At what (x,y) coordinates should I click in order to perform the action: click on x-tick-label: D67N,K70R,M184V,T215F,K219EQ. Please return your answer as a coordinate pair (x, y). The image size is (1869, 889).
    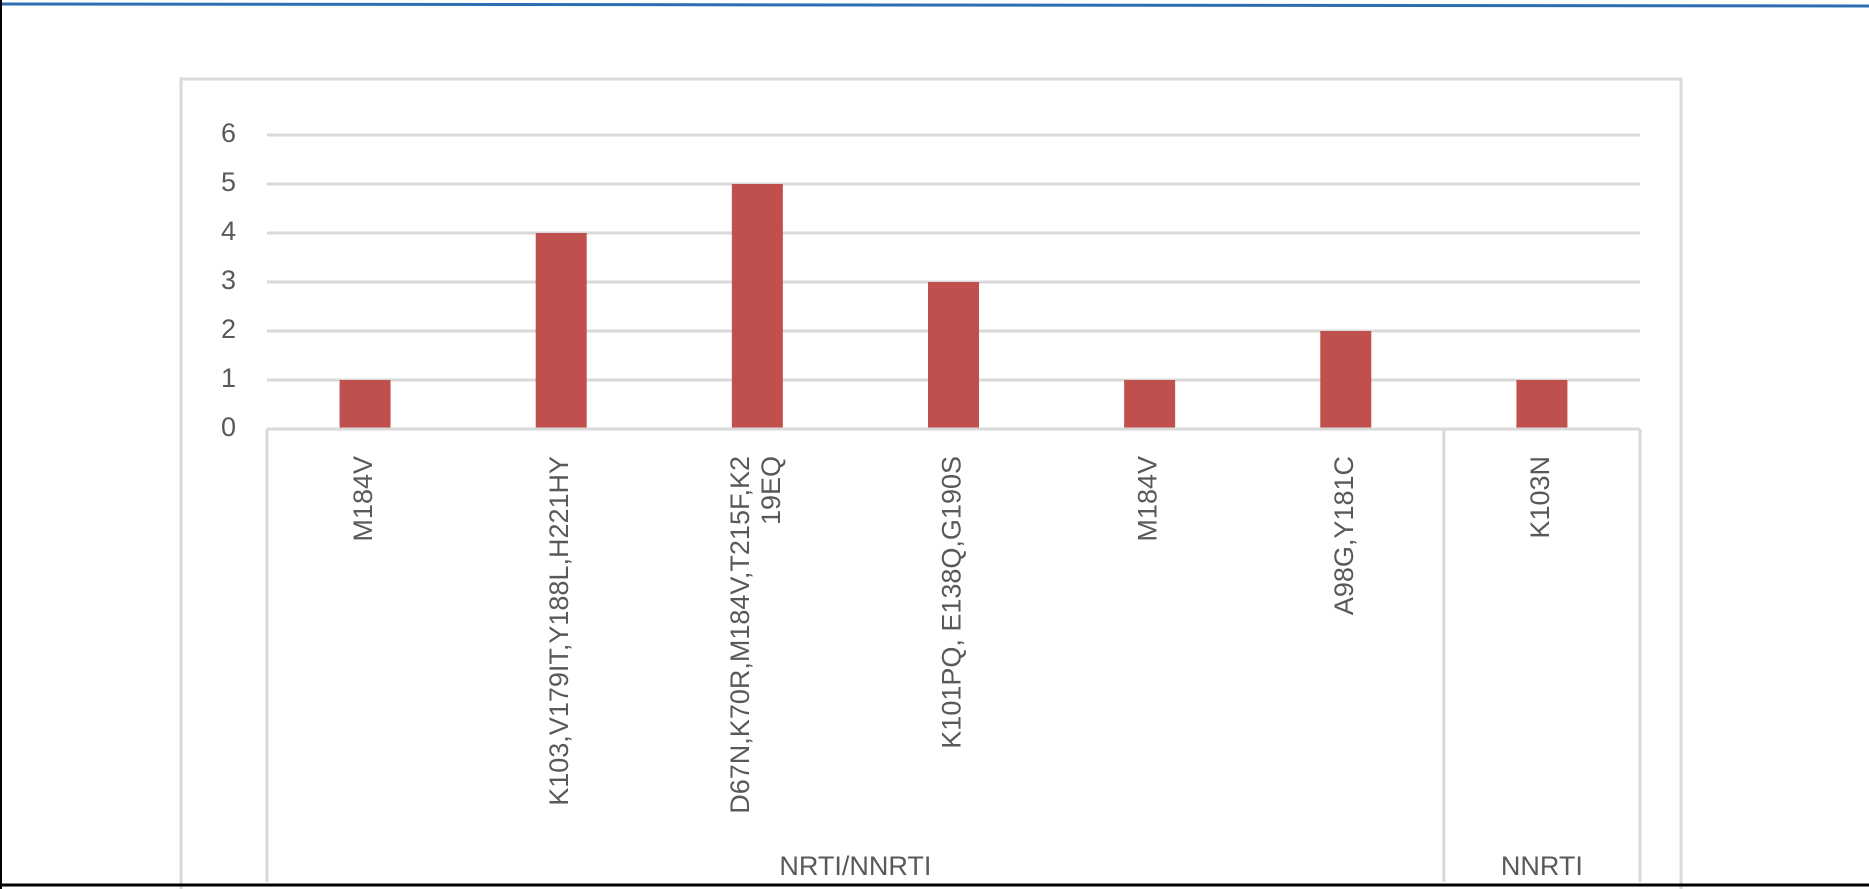
    Looking at the image, I should click on (755, 635).